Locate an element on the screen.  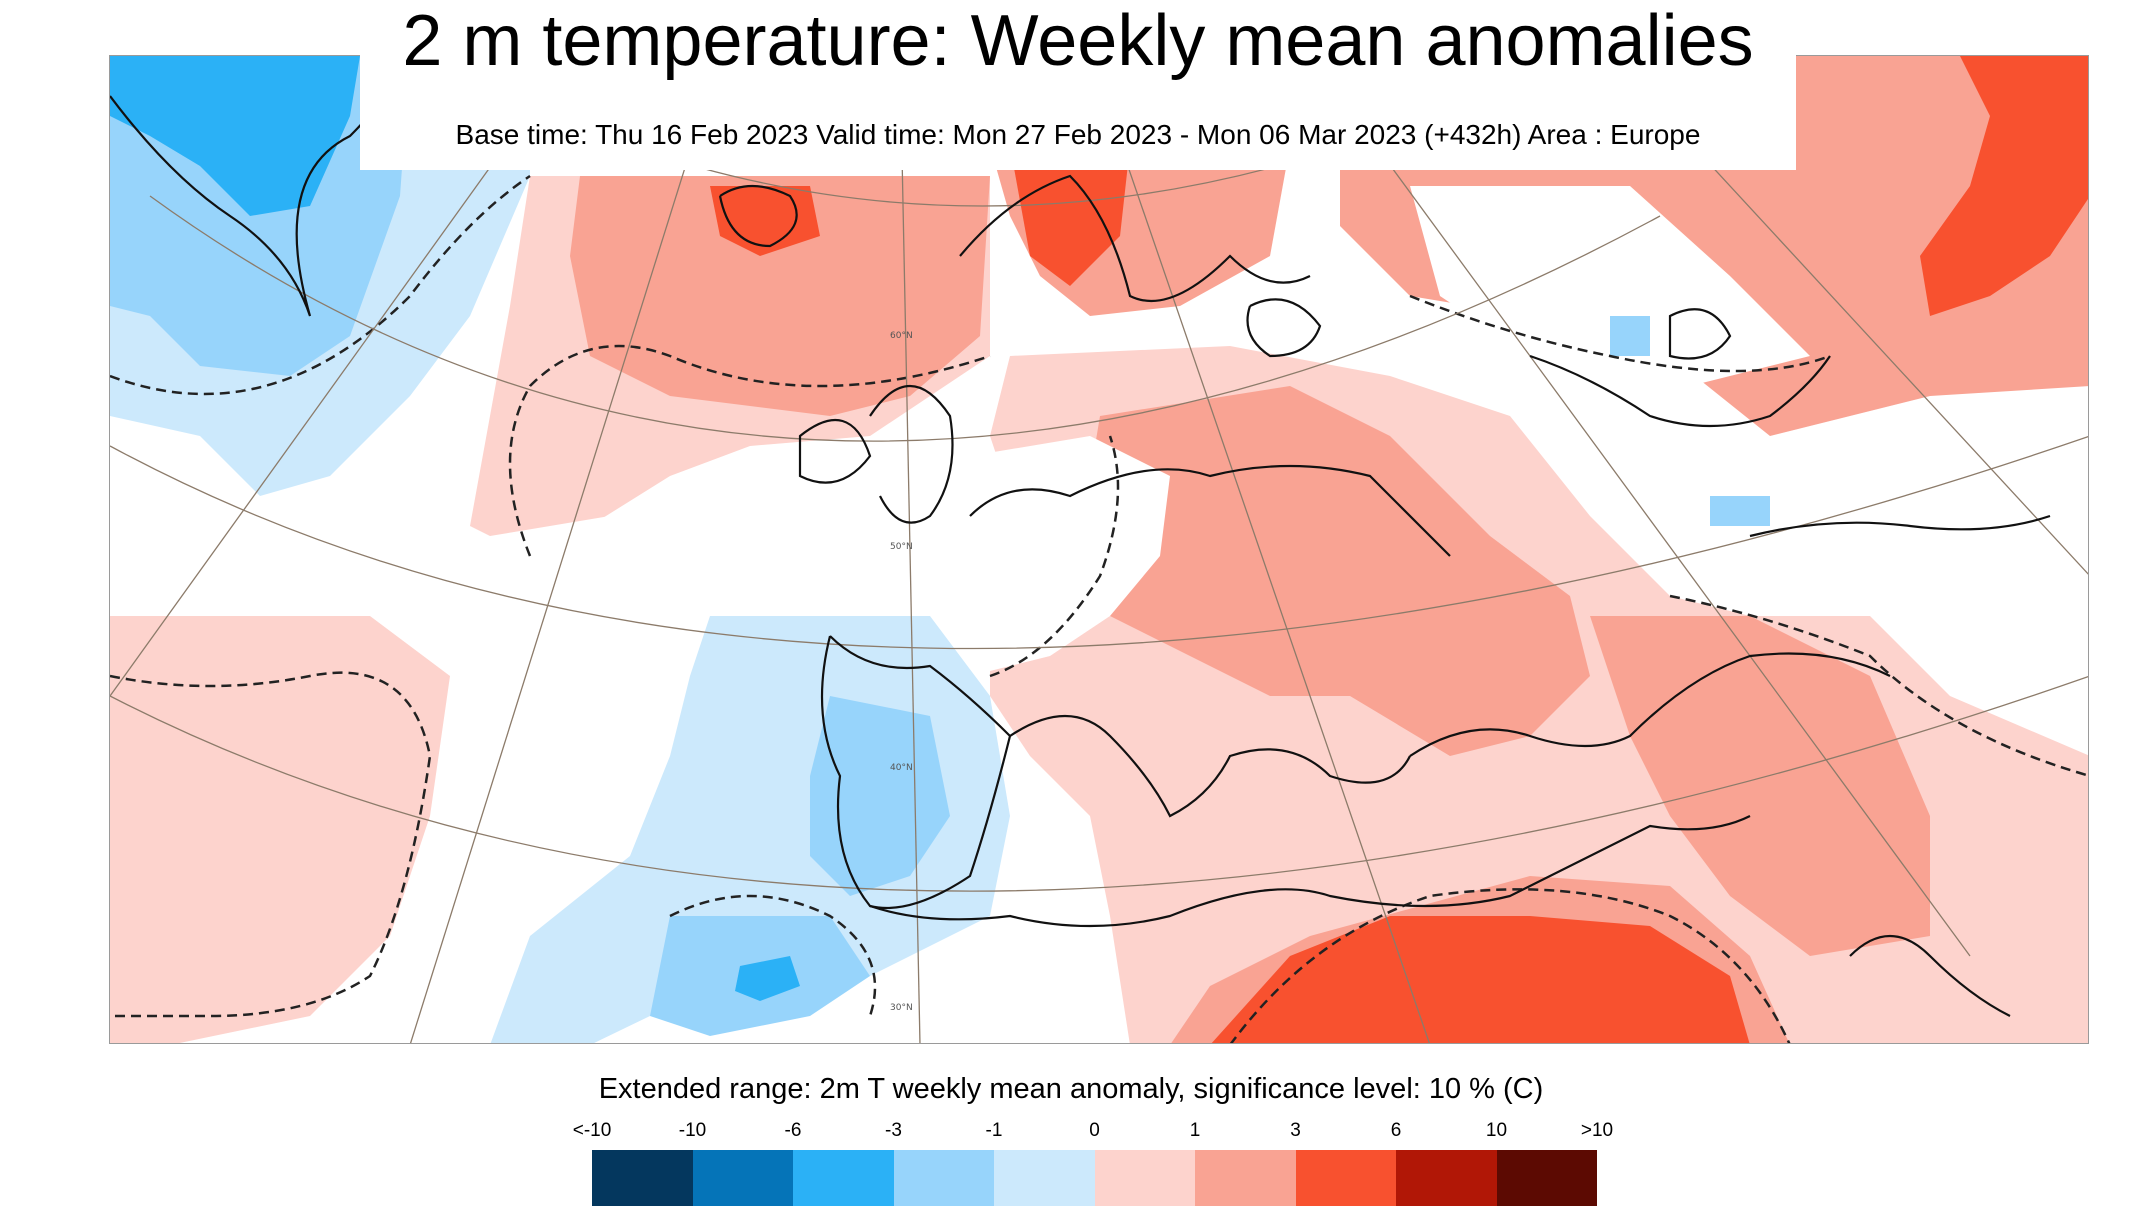
legend-tick: -1 is located at coordinates (994, 1130).